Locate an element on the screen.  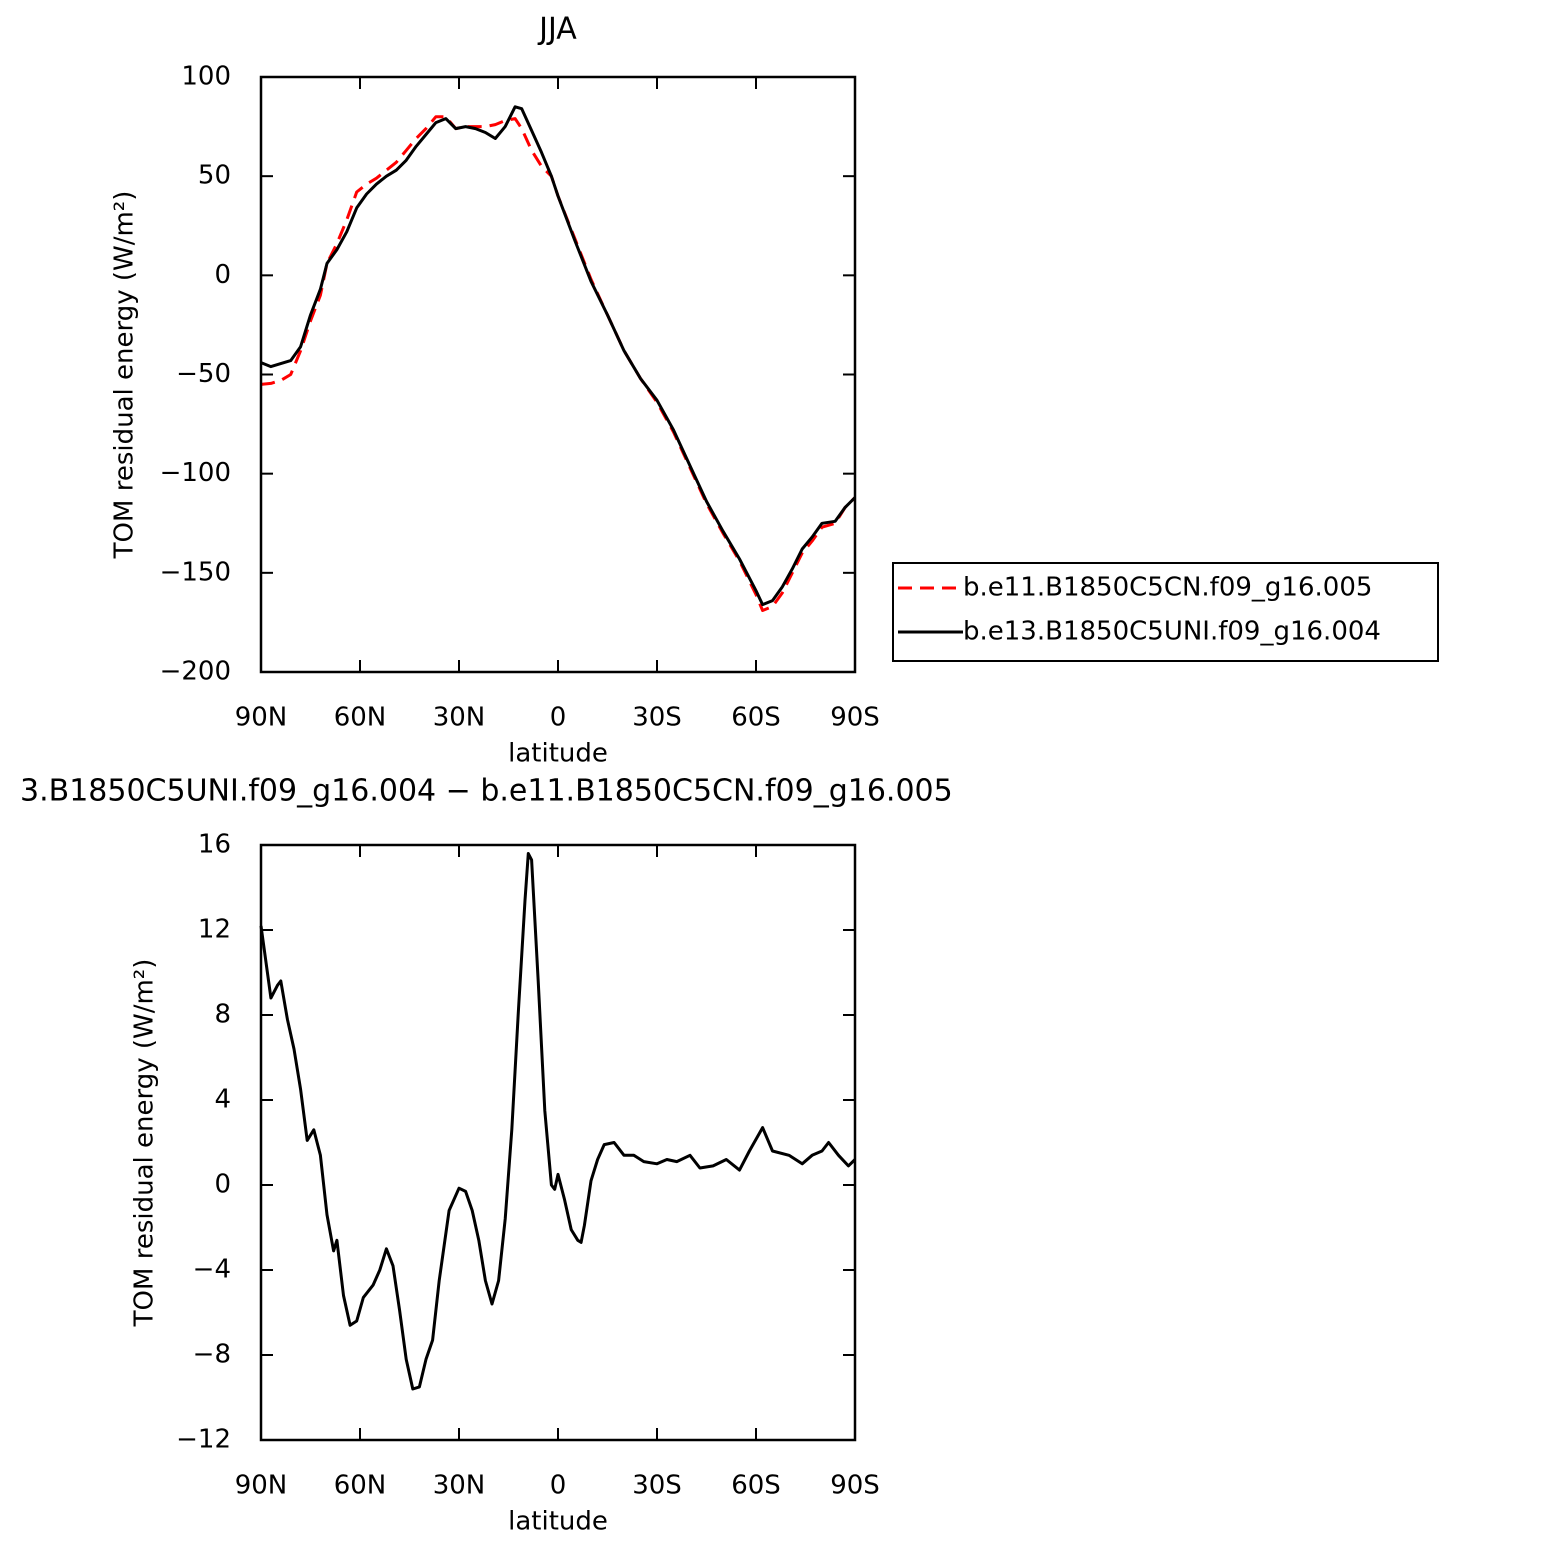
y-tick-label: −100 is located at coordinates (195, 473).